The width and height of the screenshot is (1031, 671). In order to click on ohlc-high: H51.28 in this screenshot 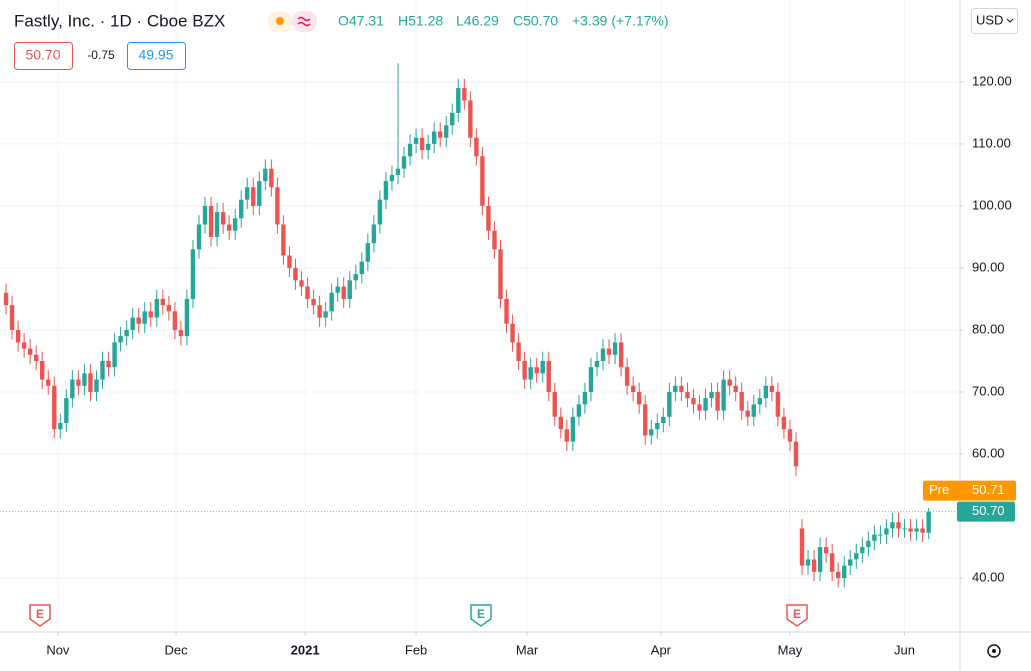, I will do `click(420, 21)`.